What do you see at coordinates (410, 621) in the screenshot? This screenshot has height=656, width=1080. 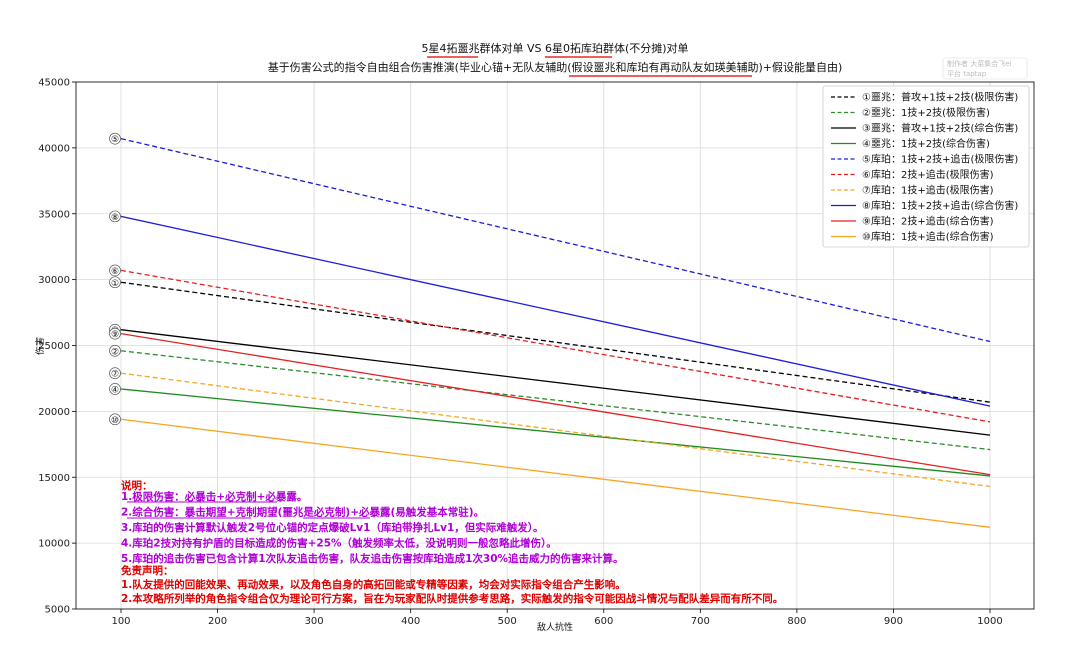 I see `x-tick-label: 400` at bounding box center [410, 621].